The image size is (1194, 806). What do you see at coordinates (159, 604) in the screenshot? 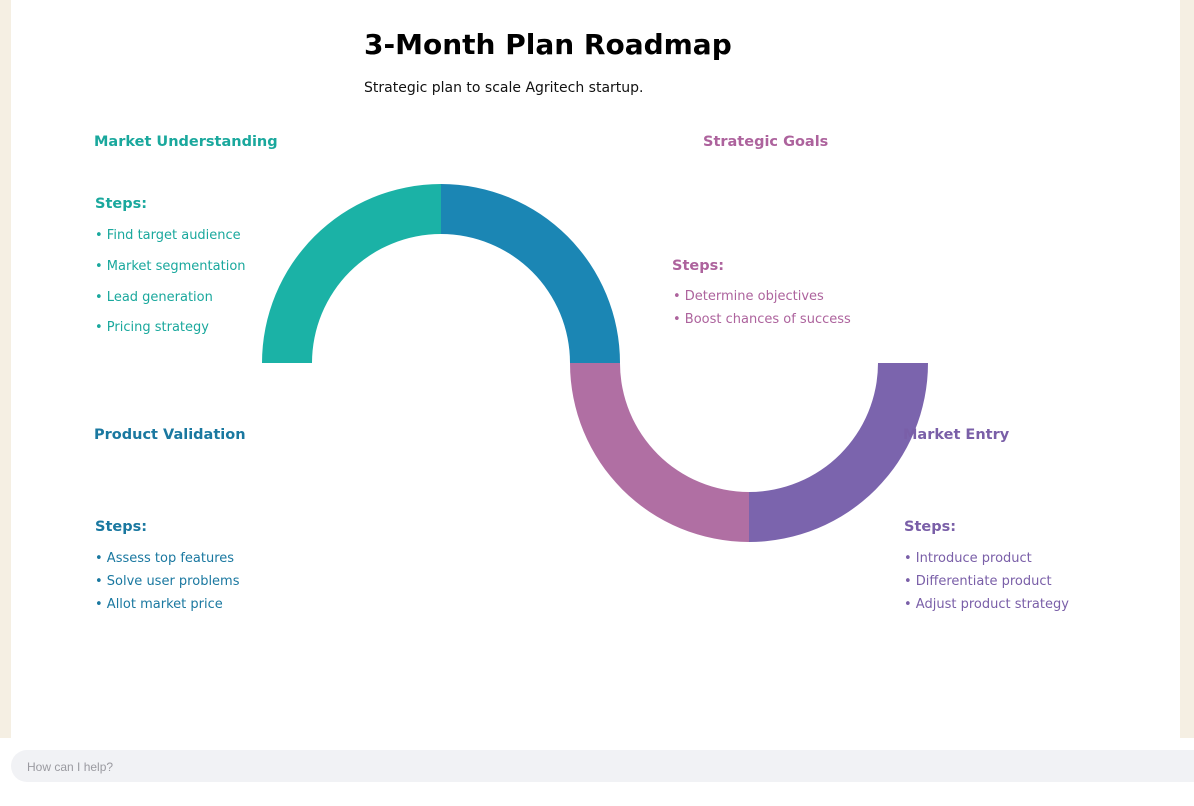
I see `product-validation-step: • Allot market price` at bounding box center [159, 604].